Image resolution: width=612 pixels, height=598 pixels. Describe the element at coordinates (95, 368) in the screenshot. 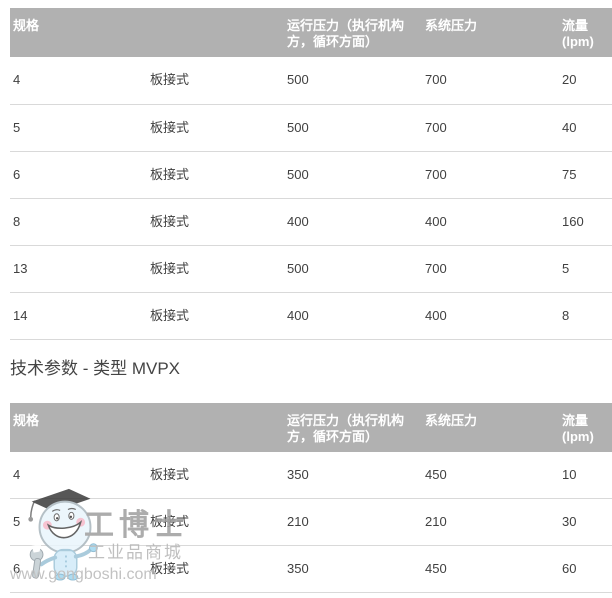

I see `section-heading: 技术参数 - 类型 MVPX` at that location.